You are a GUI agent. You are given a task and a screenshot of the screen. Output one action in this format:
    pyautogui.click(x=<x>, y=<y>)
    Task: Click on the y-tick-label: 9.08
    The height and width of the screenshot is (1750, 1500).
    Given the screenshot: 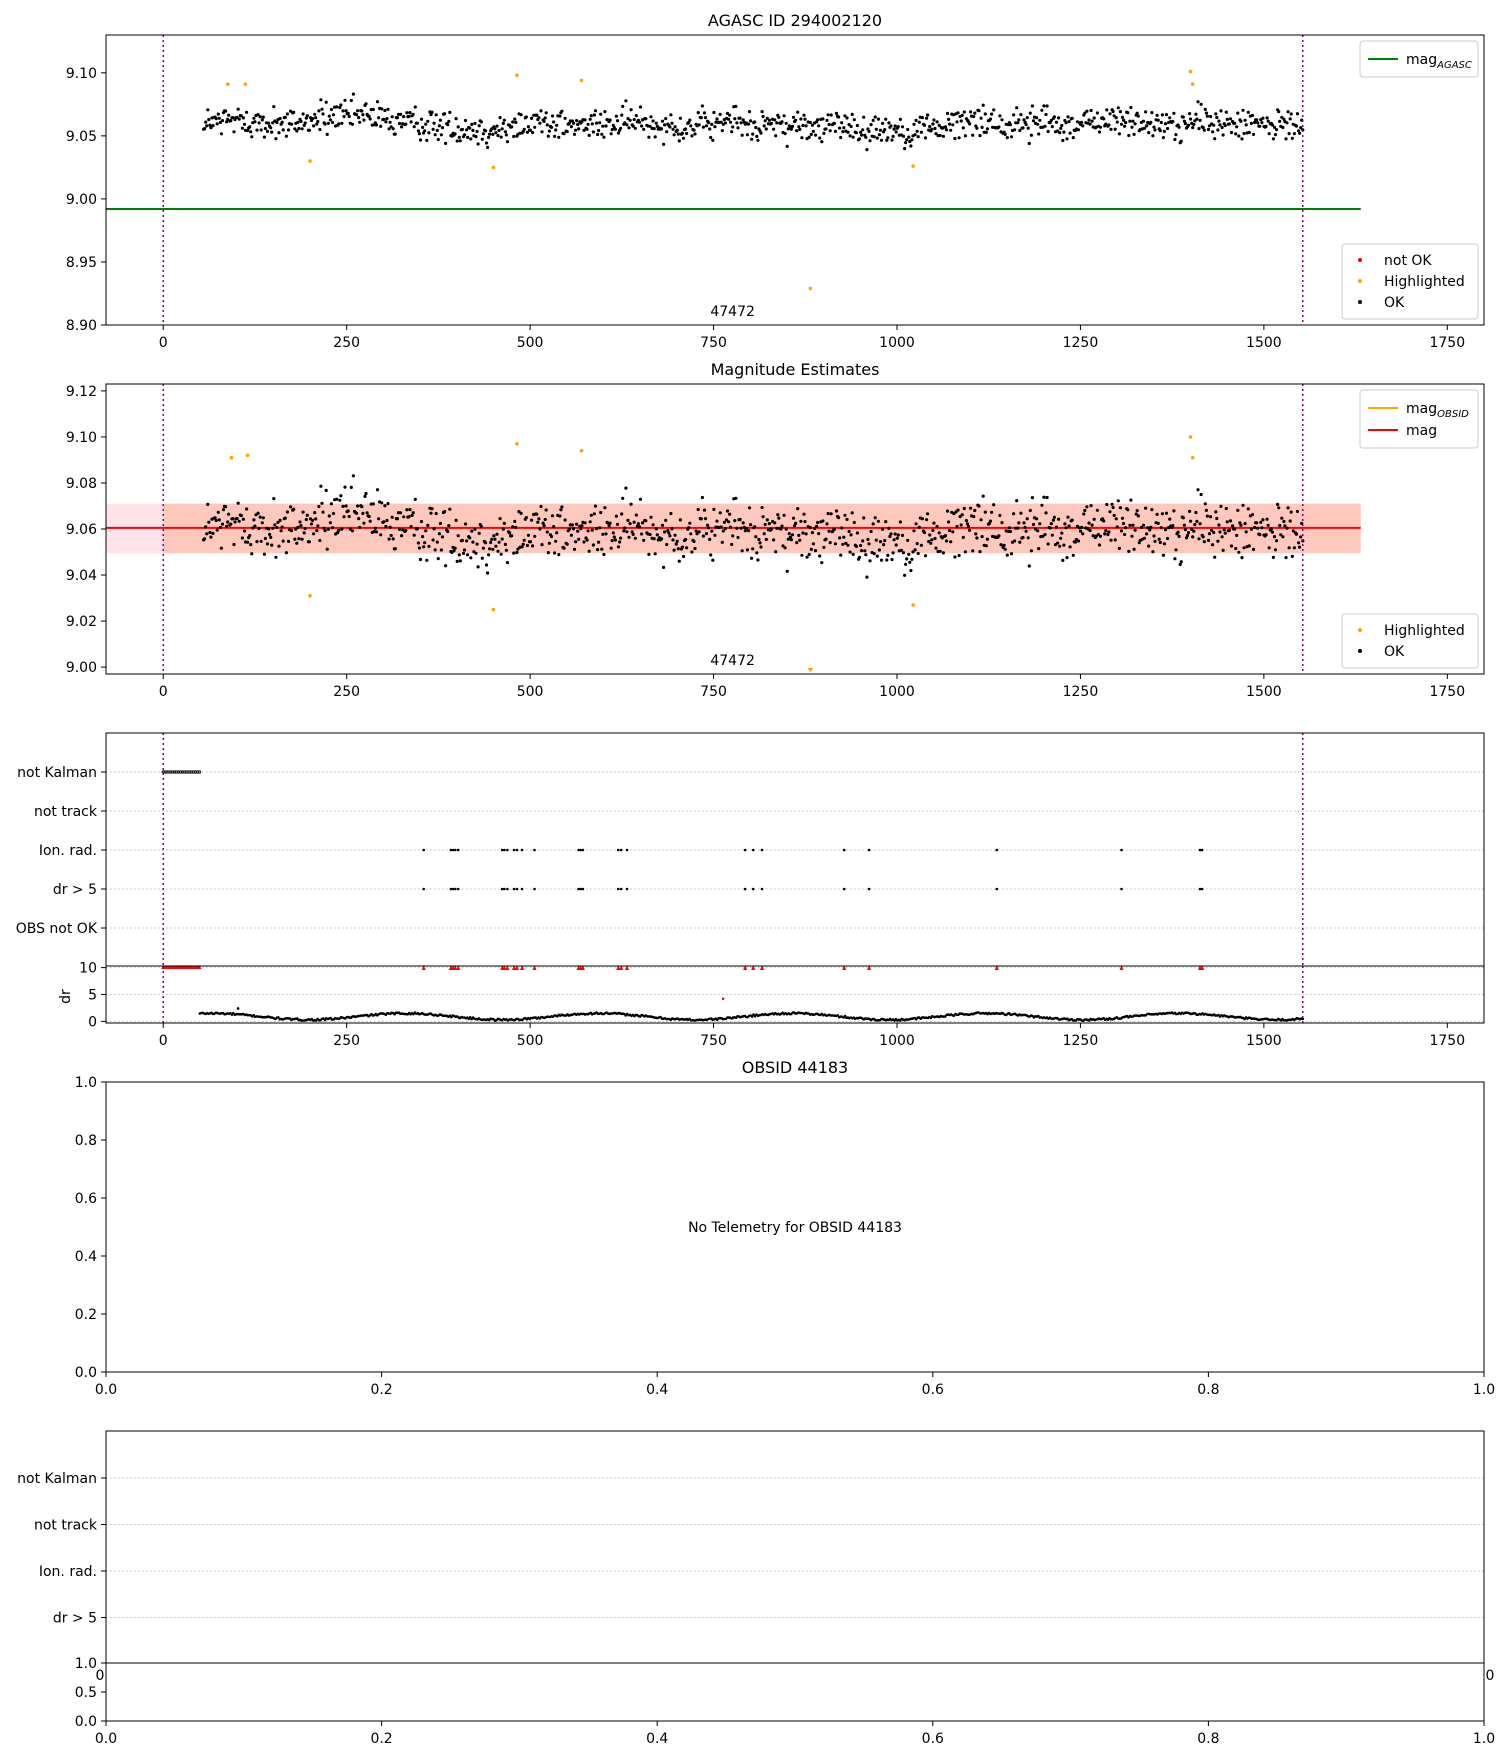 What is the action you would take?
    pyautogui.click(x=81, y=484)
    